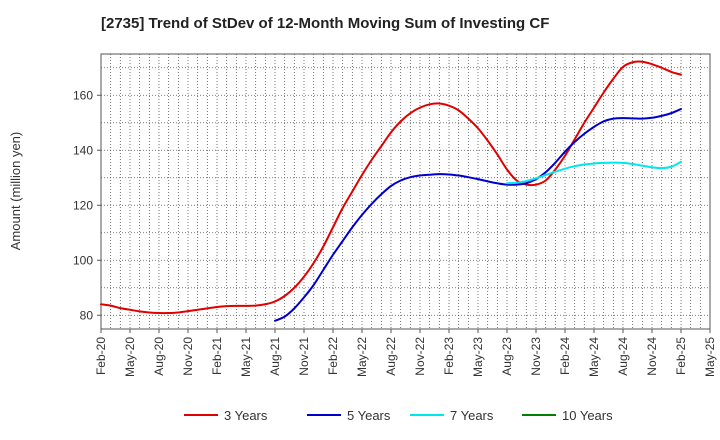 This screenshot has height=440, width=720. Describe the element at coordinates (275, 356) in the screenshot. I see `x-tick-label: Aug-21` at that location.